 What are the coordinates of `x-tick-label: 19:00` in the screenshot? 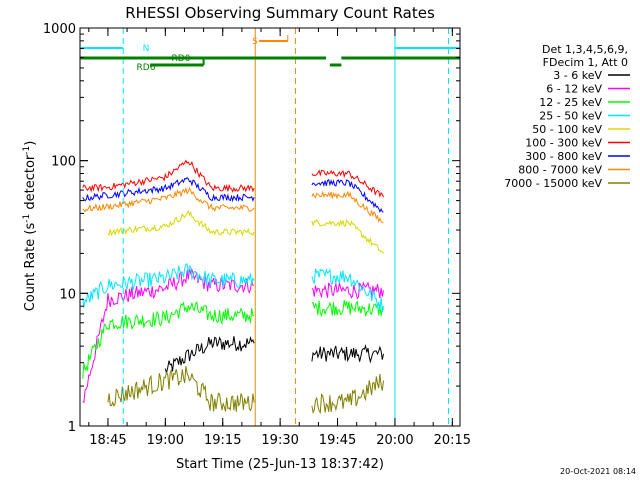 It's located at (165, 440).